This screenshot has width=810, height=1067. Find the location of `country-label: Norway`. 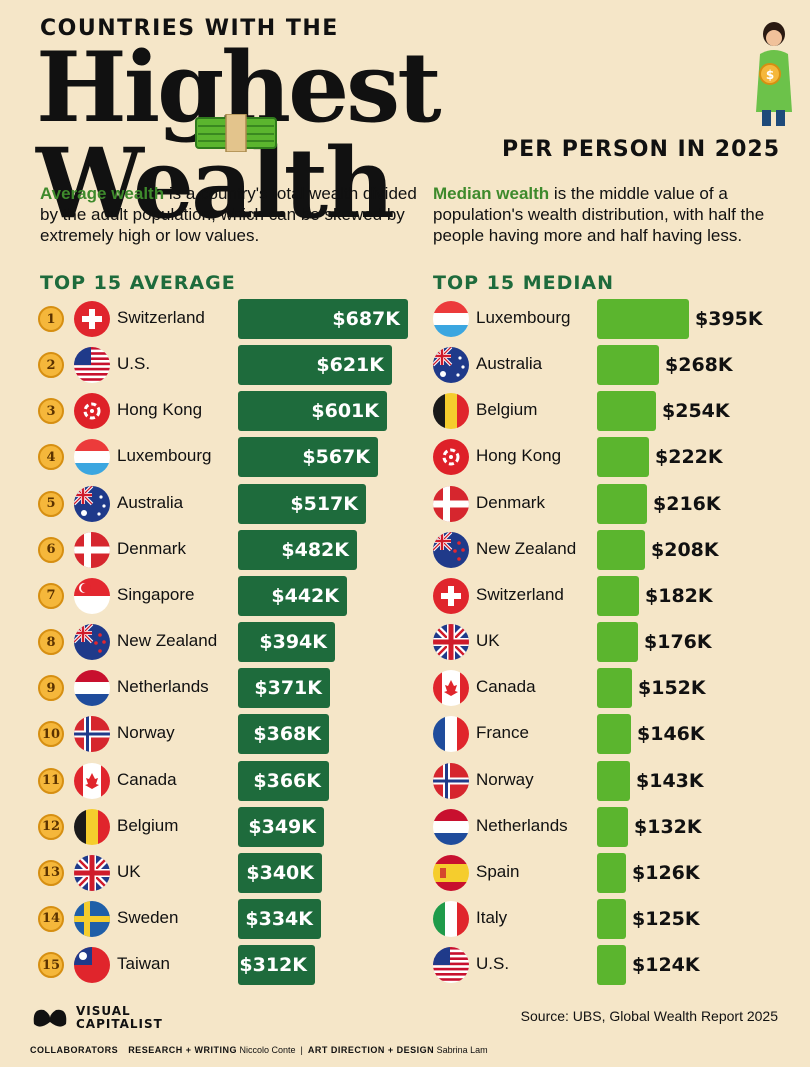

country-label: Norway is located at coordinates (146, 733).